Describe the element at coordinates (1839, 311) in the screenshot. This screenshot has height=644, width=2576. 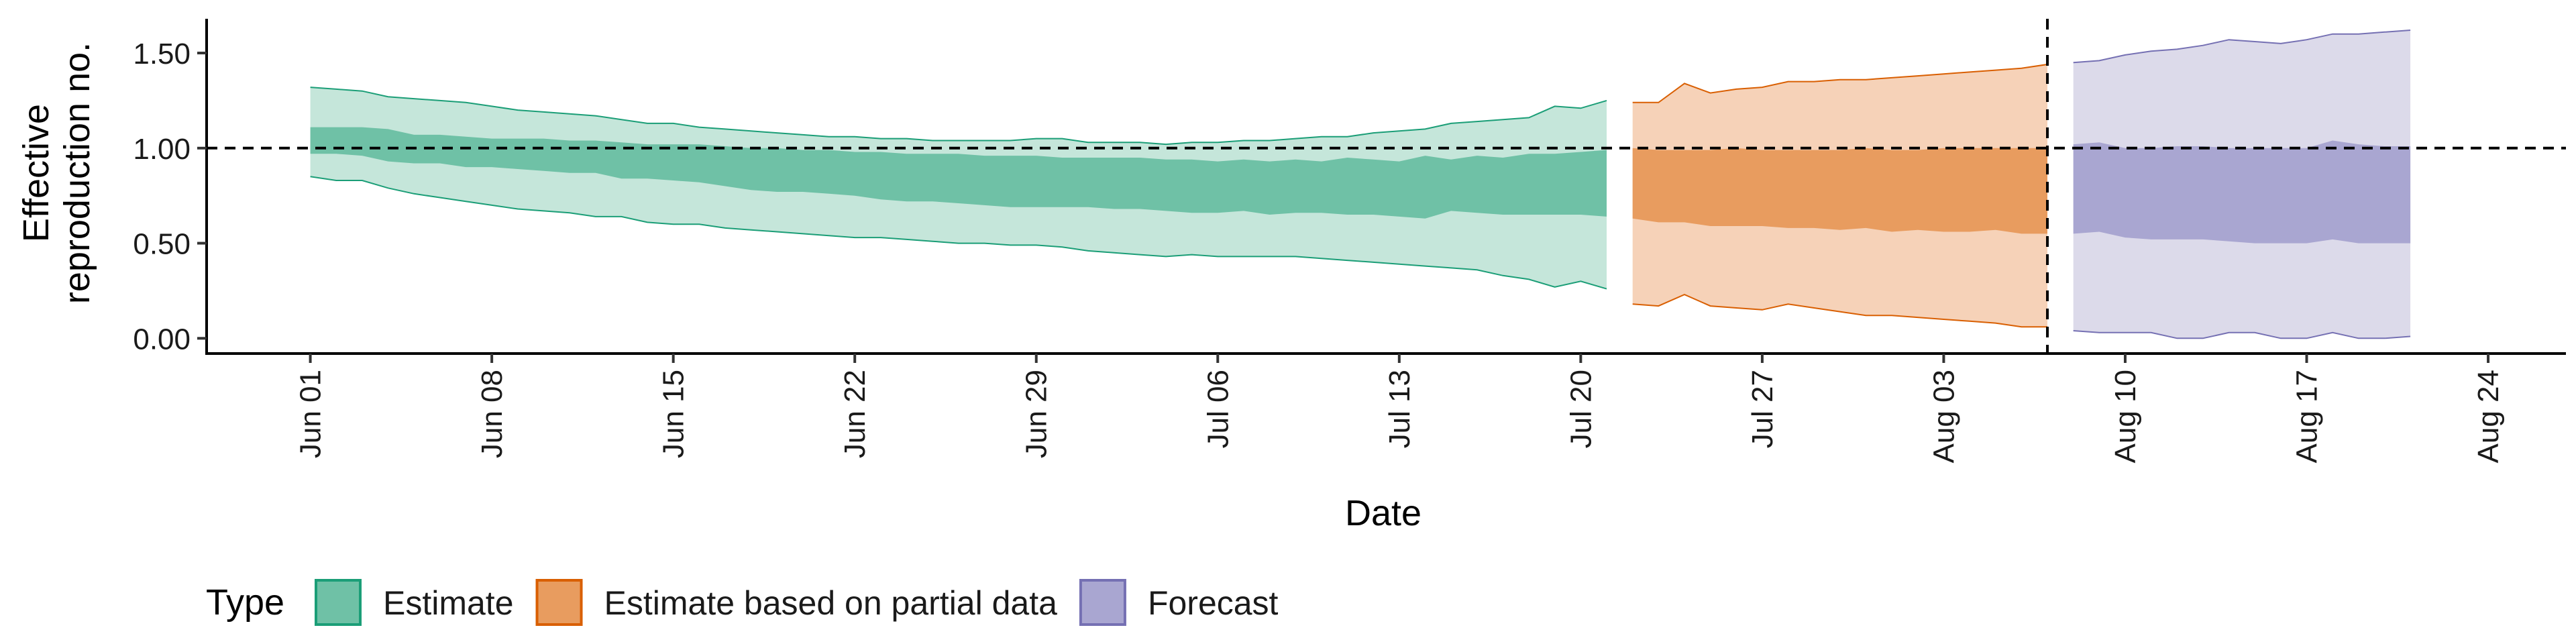
I see `series-2-lower-edge` at that location.